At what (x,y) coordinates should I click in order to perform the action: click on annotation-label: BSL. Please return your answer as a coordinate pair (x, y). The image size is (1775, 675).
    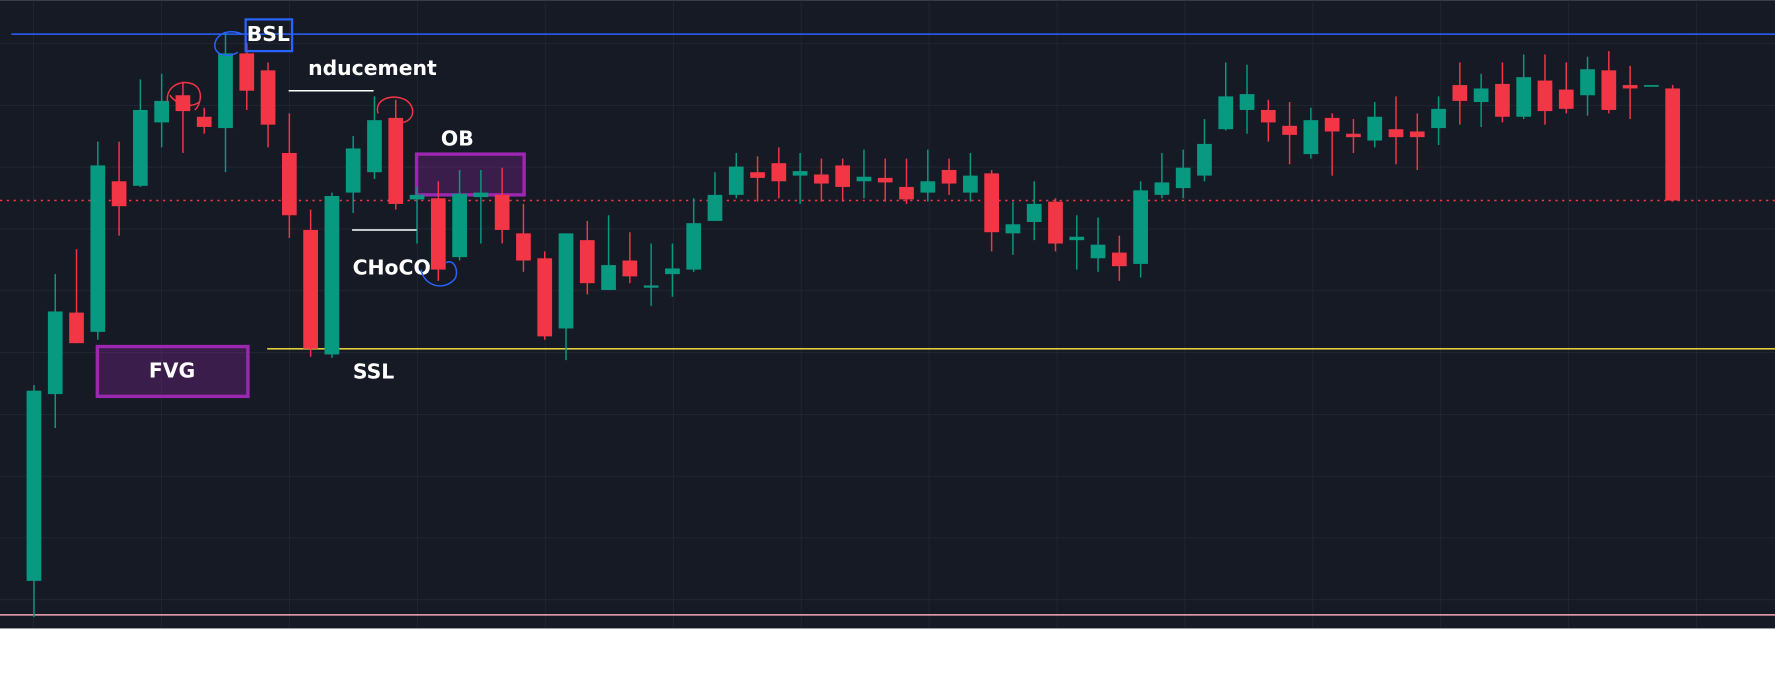
    Looking at the image, I should click on (268, 34).